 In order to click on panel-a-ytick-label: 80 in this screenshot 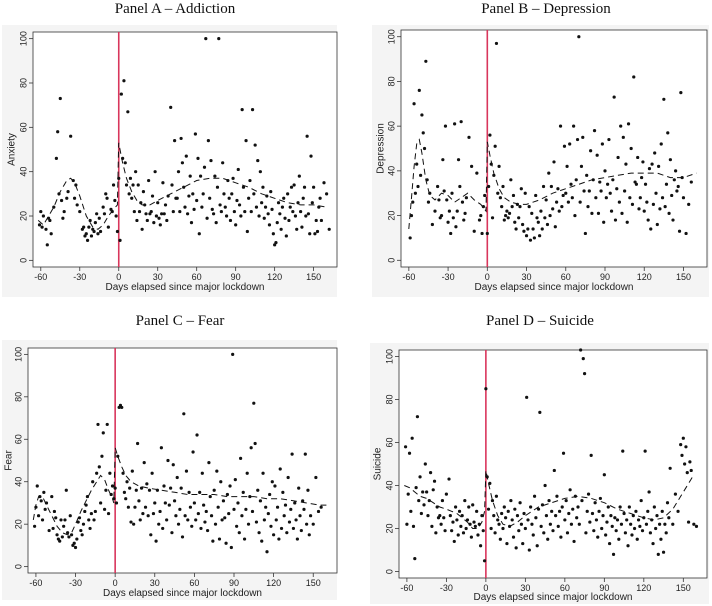, I will do `click(23, 83)`.